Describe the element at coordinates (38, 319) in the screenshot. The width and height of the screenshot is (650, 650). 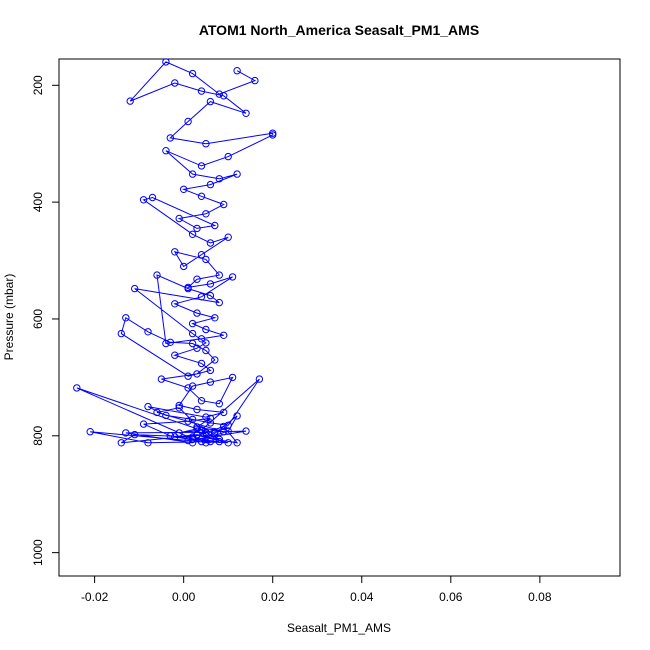
I see `y-tick-label: 600` at that location.